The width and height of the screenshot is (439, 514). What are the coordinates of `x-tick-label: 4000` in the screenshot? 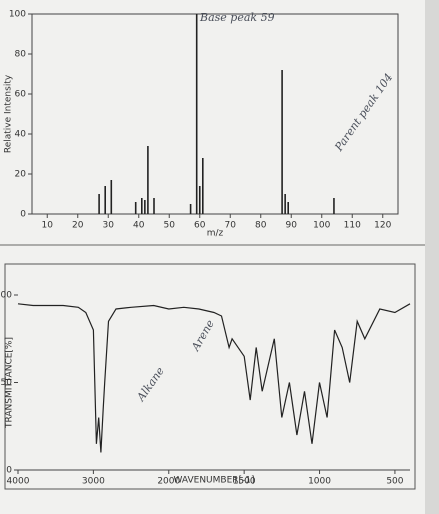 It's located at (18, 482).